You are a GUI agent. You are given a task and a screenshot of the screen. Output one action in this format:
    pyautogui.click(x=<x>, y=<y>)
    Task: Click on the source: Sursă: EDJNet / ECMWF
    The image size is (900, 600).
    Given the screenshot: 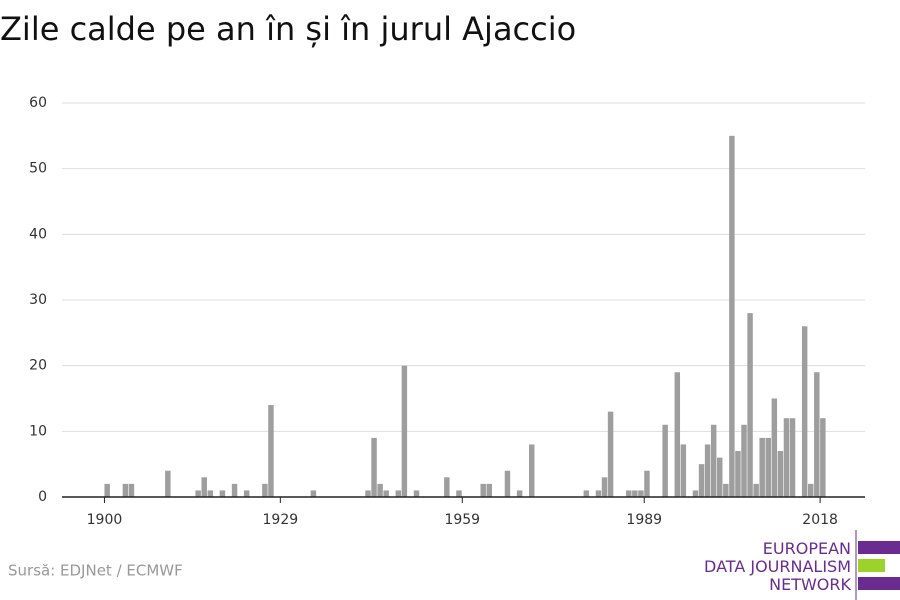 What is the action you would take?
    pyautogui.click(x=95, y=571)
    